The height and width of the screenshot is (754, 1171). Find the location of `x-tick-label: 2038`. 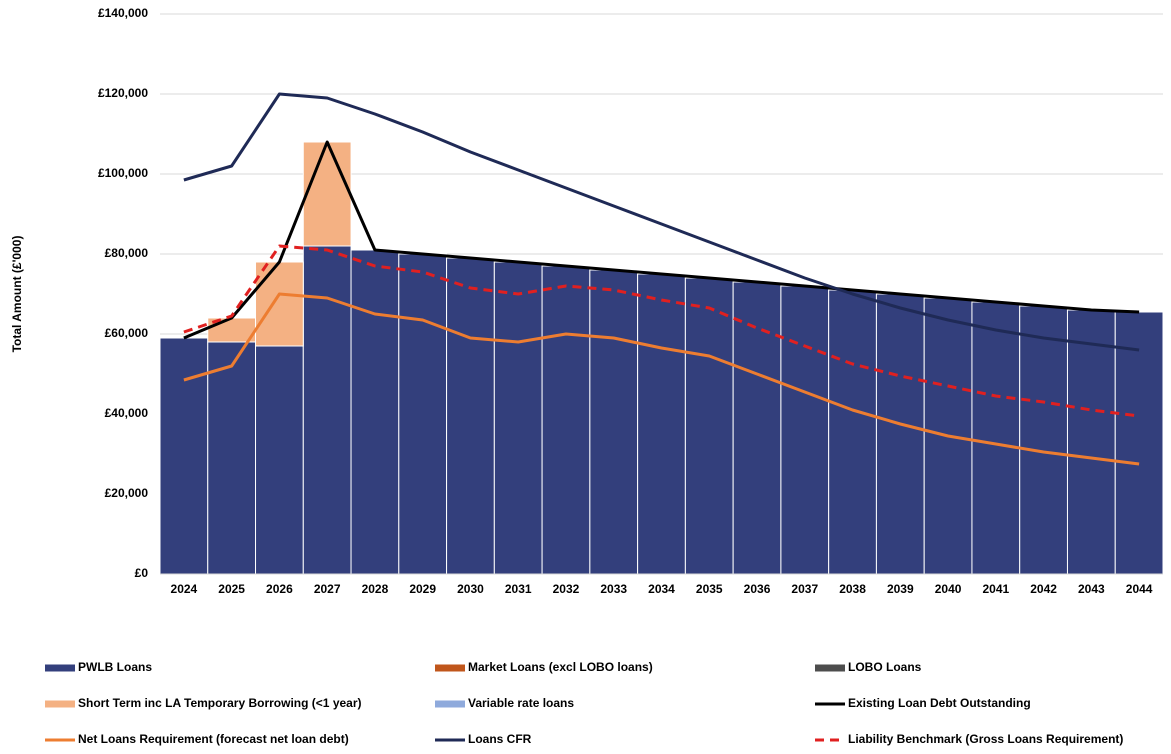

x-tick-label: 2038 is located at coordinates (852, 589).